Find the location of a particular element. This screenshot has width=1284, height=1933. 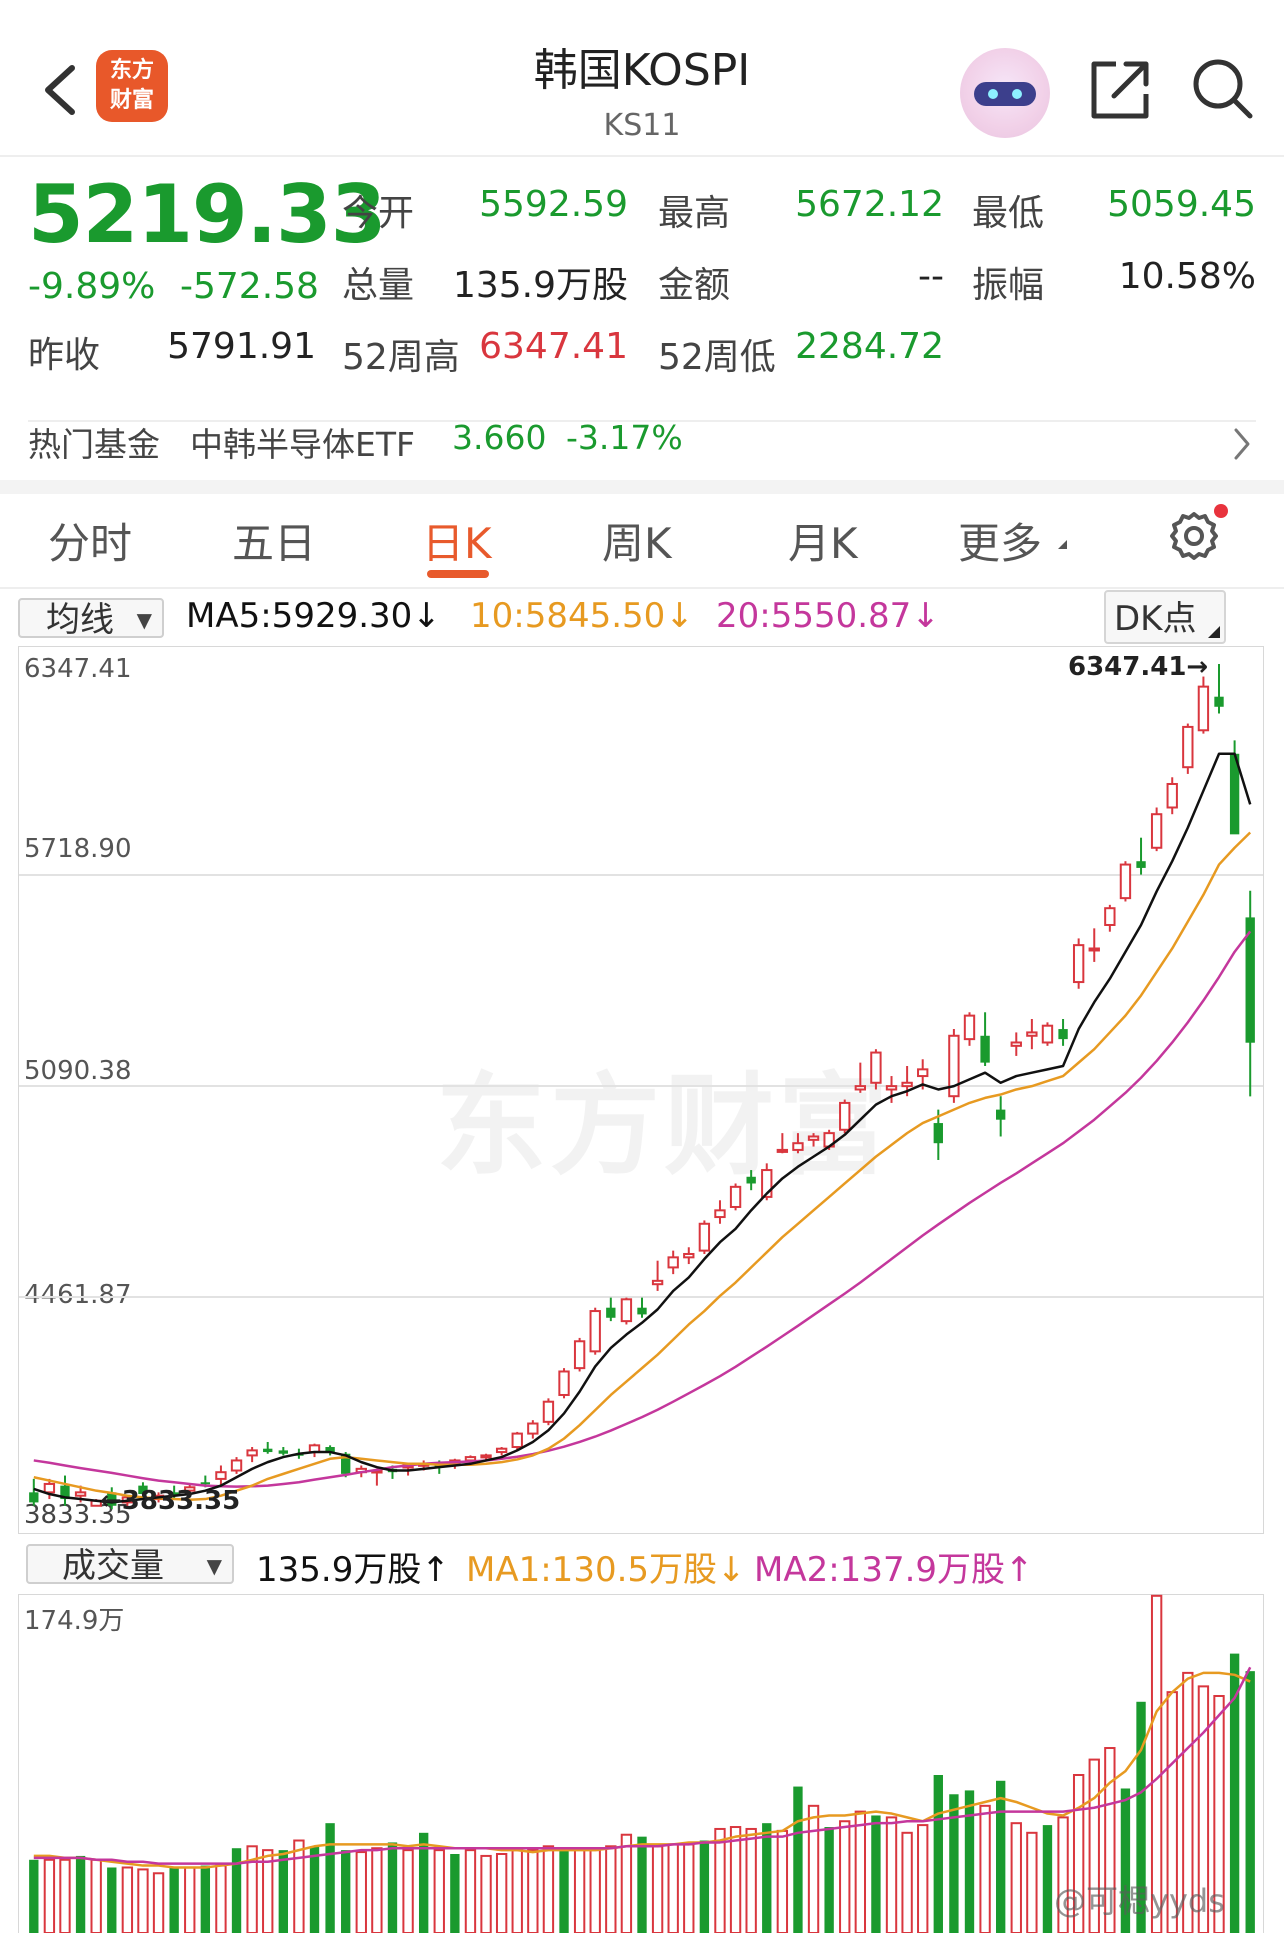

high-label: 最高 is located at coordinates (694, 213).